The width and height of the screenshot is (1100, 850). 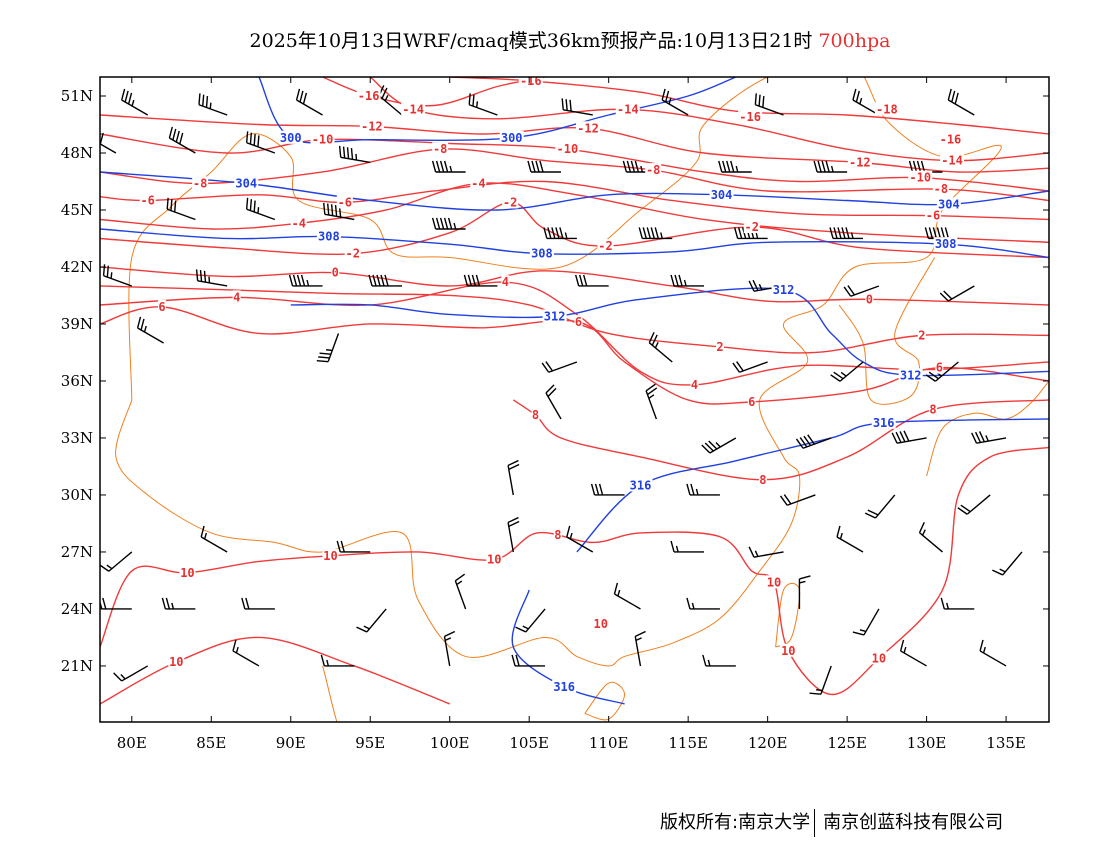 What do you see at coordinates (768, 743) in the screenshot?
I see `lon-tick-label: 120E` at bounding box center [768, 743].